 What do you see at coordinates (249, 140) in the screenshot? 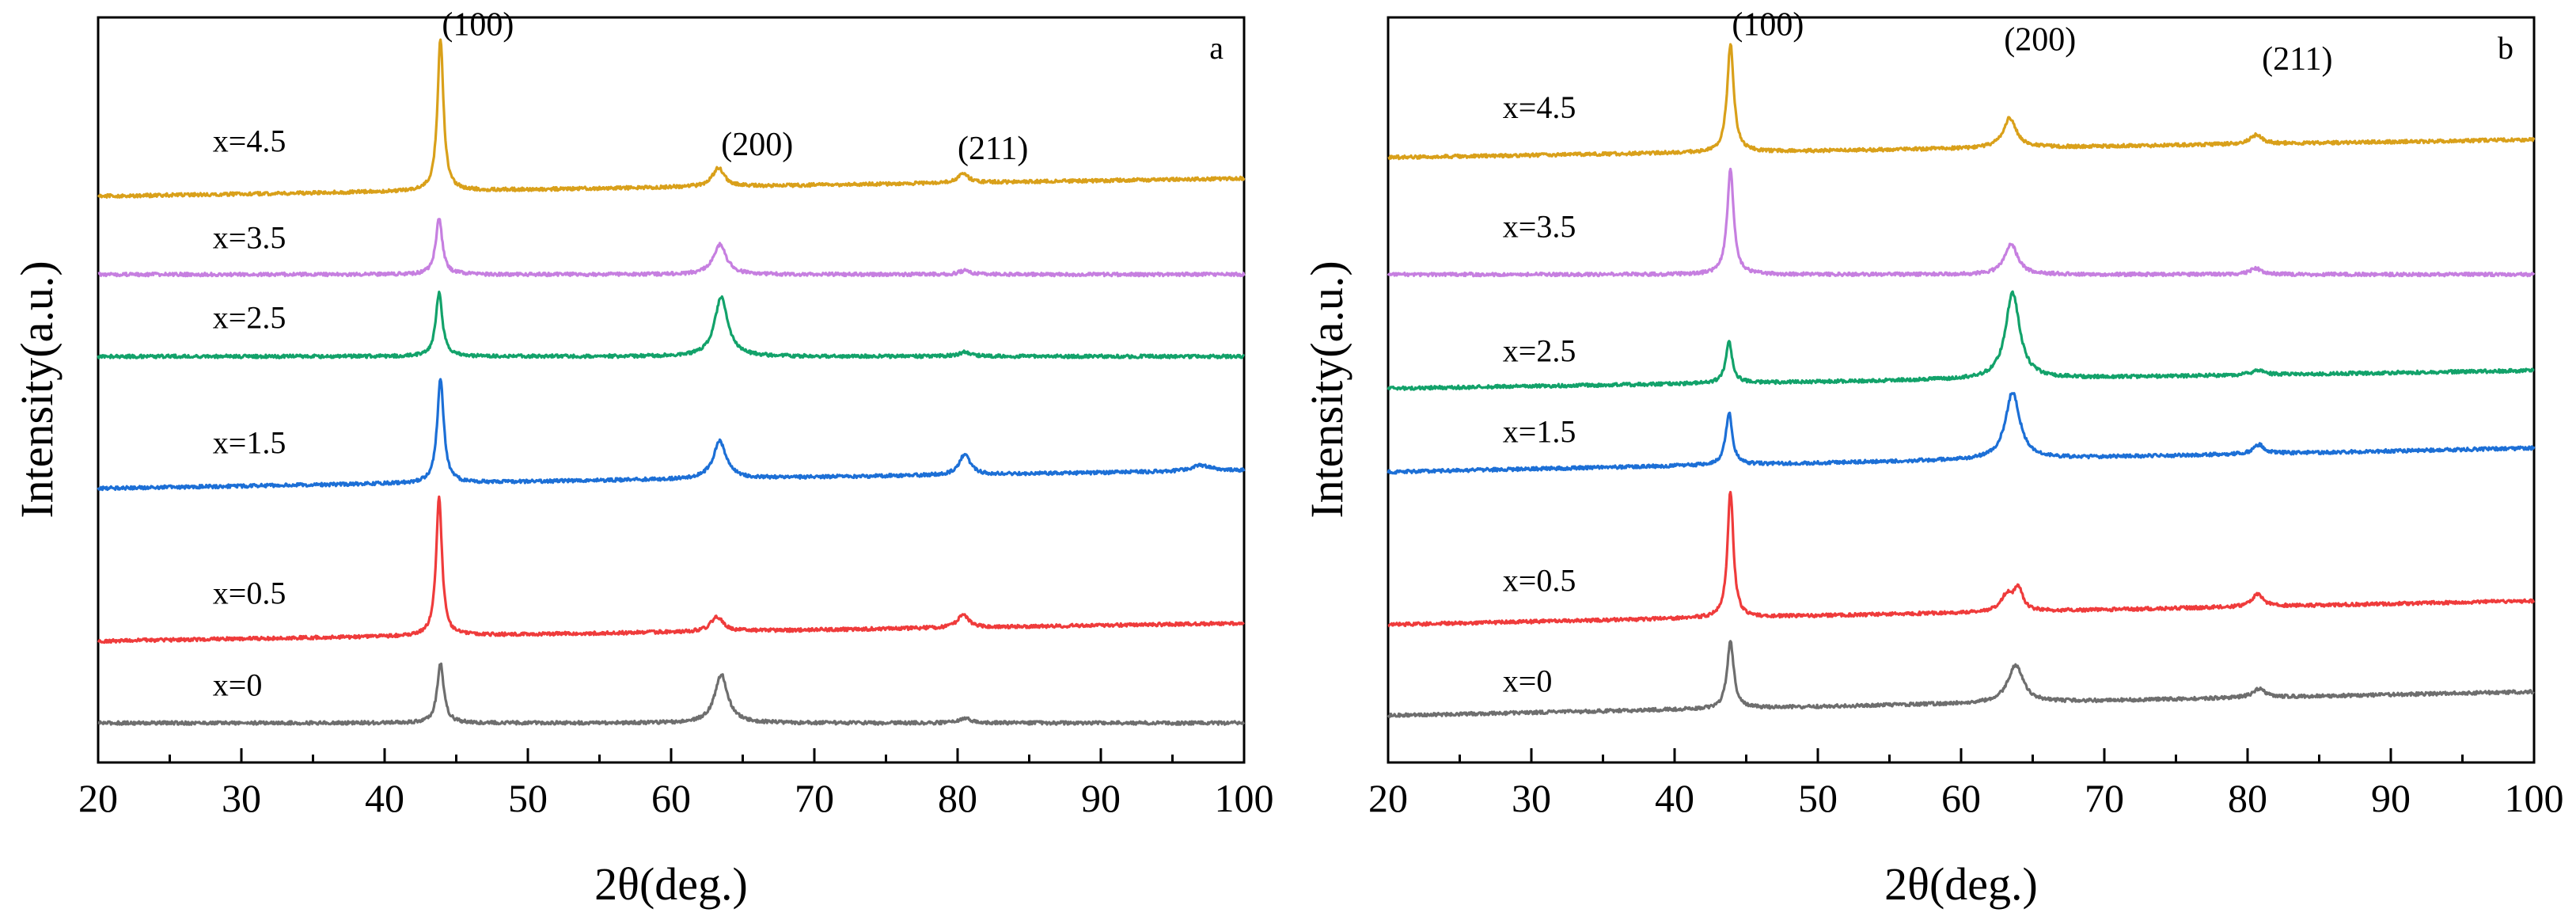
I see `panel-a-series-label-6: x=4.5` at bounding box center [249, 140].